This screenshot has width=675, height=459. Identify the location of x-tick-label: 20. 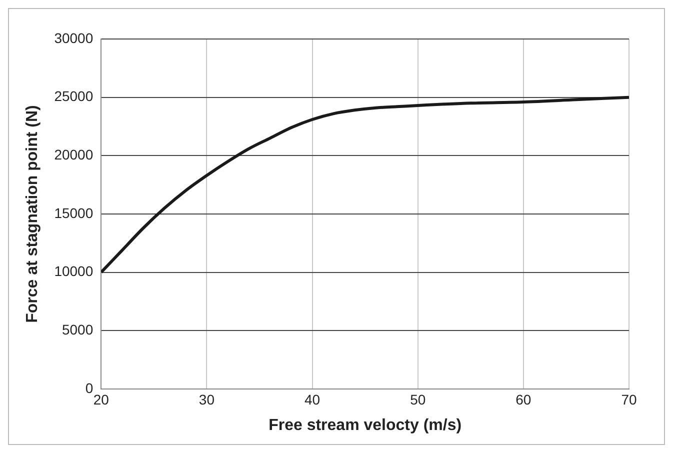
(101, 399).